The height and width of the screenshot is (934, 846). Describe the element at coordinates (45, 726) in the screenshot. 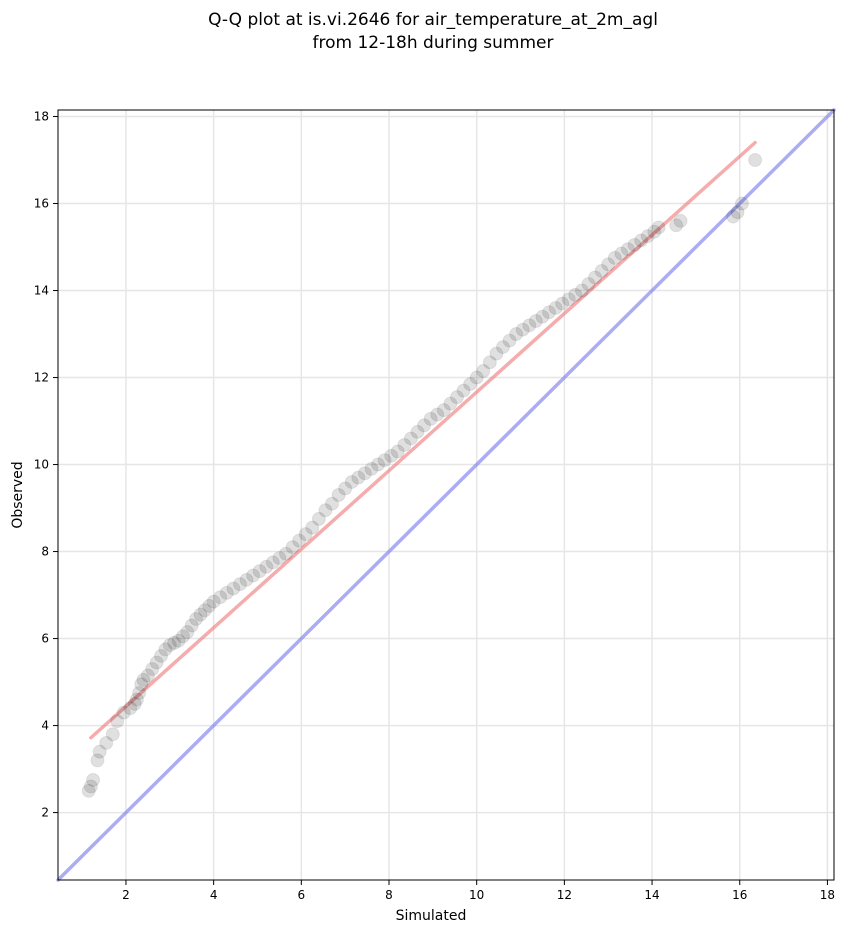

I see `y-tick-label: 4` at that location.